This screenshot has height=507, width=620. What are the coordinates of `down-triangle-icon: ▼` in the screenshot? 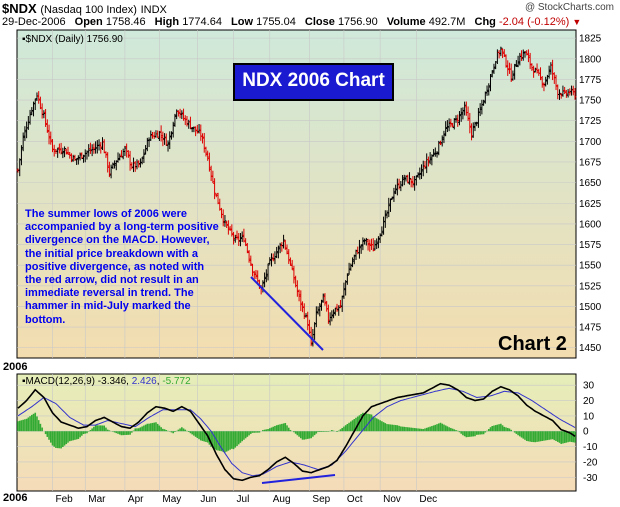 It's located at (577, 22).